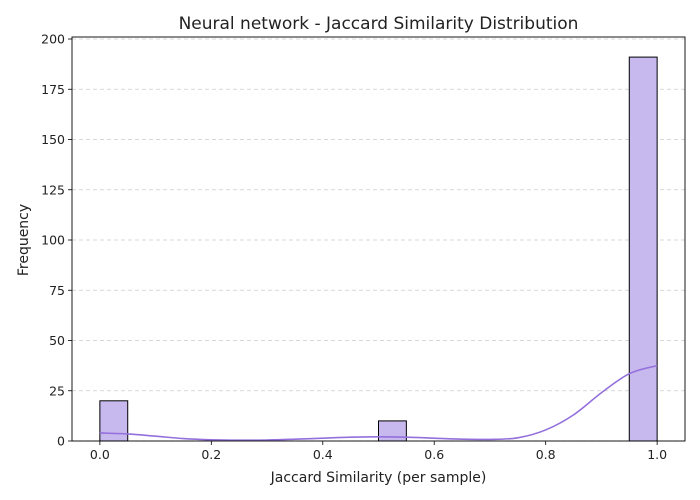 The height and width of the screenshot is (500, 700). What do you see at coordinates (53, 139) in the screenshot?
I see `y-tick-label: 150` at bounding box center [53, 139].